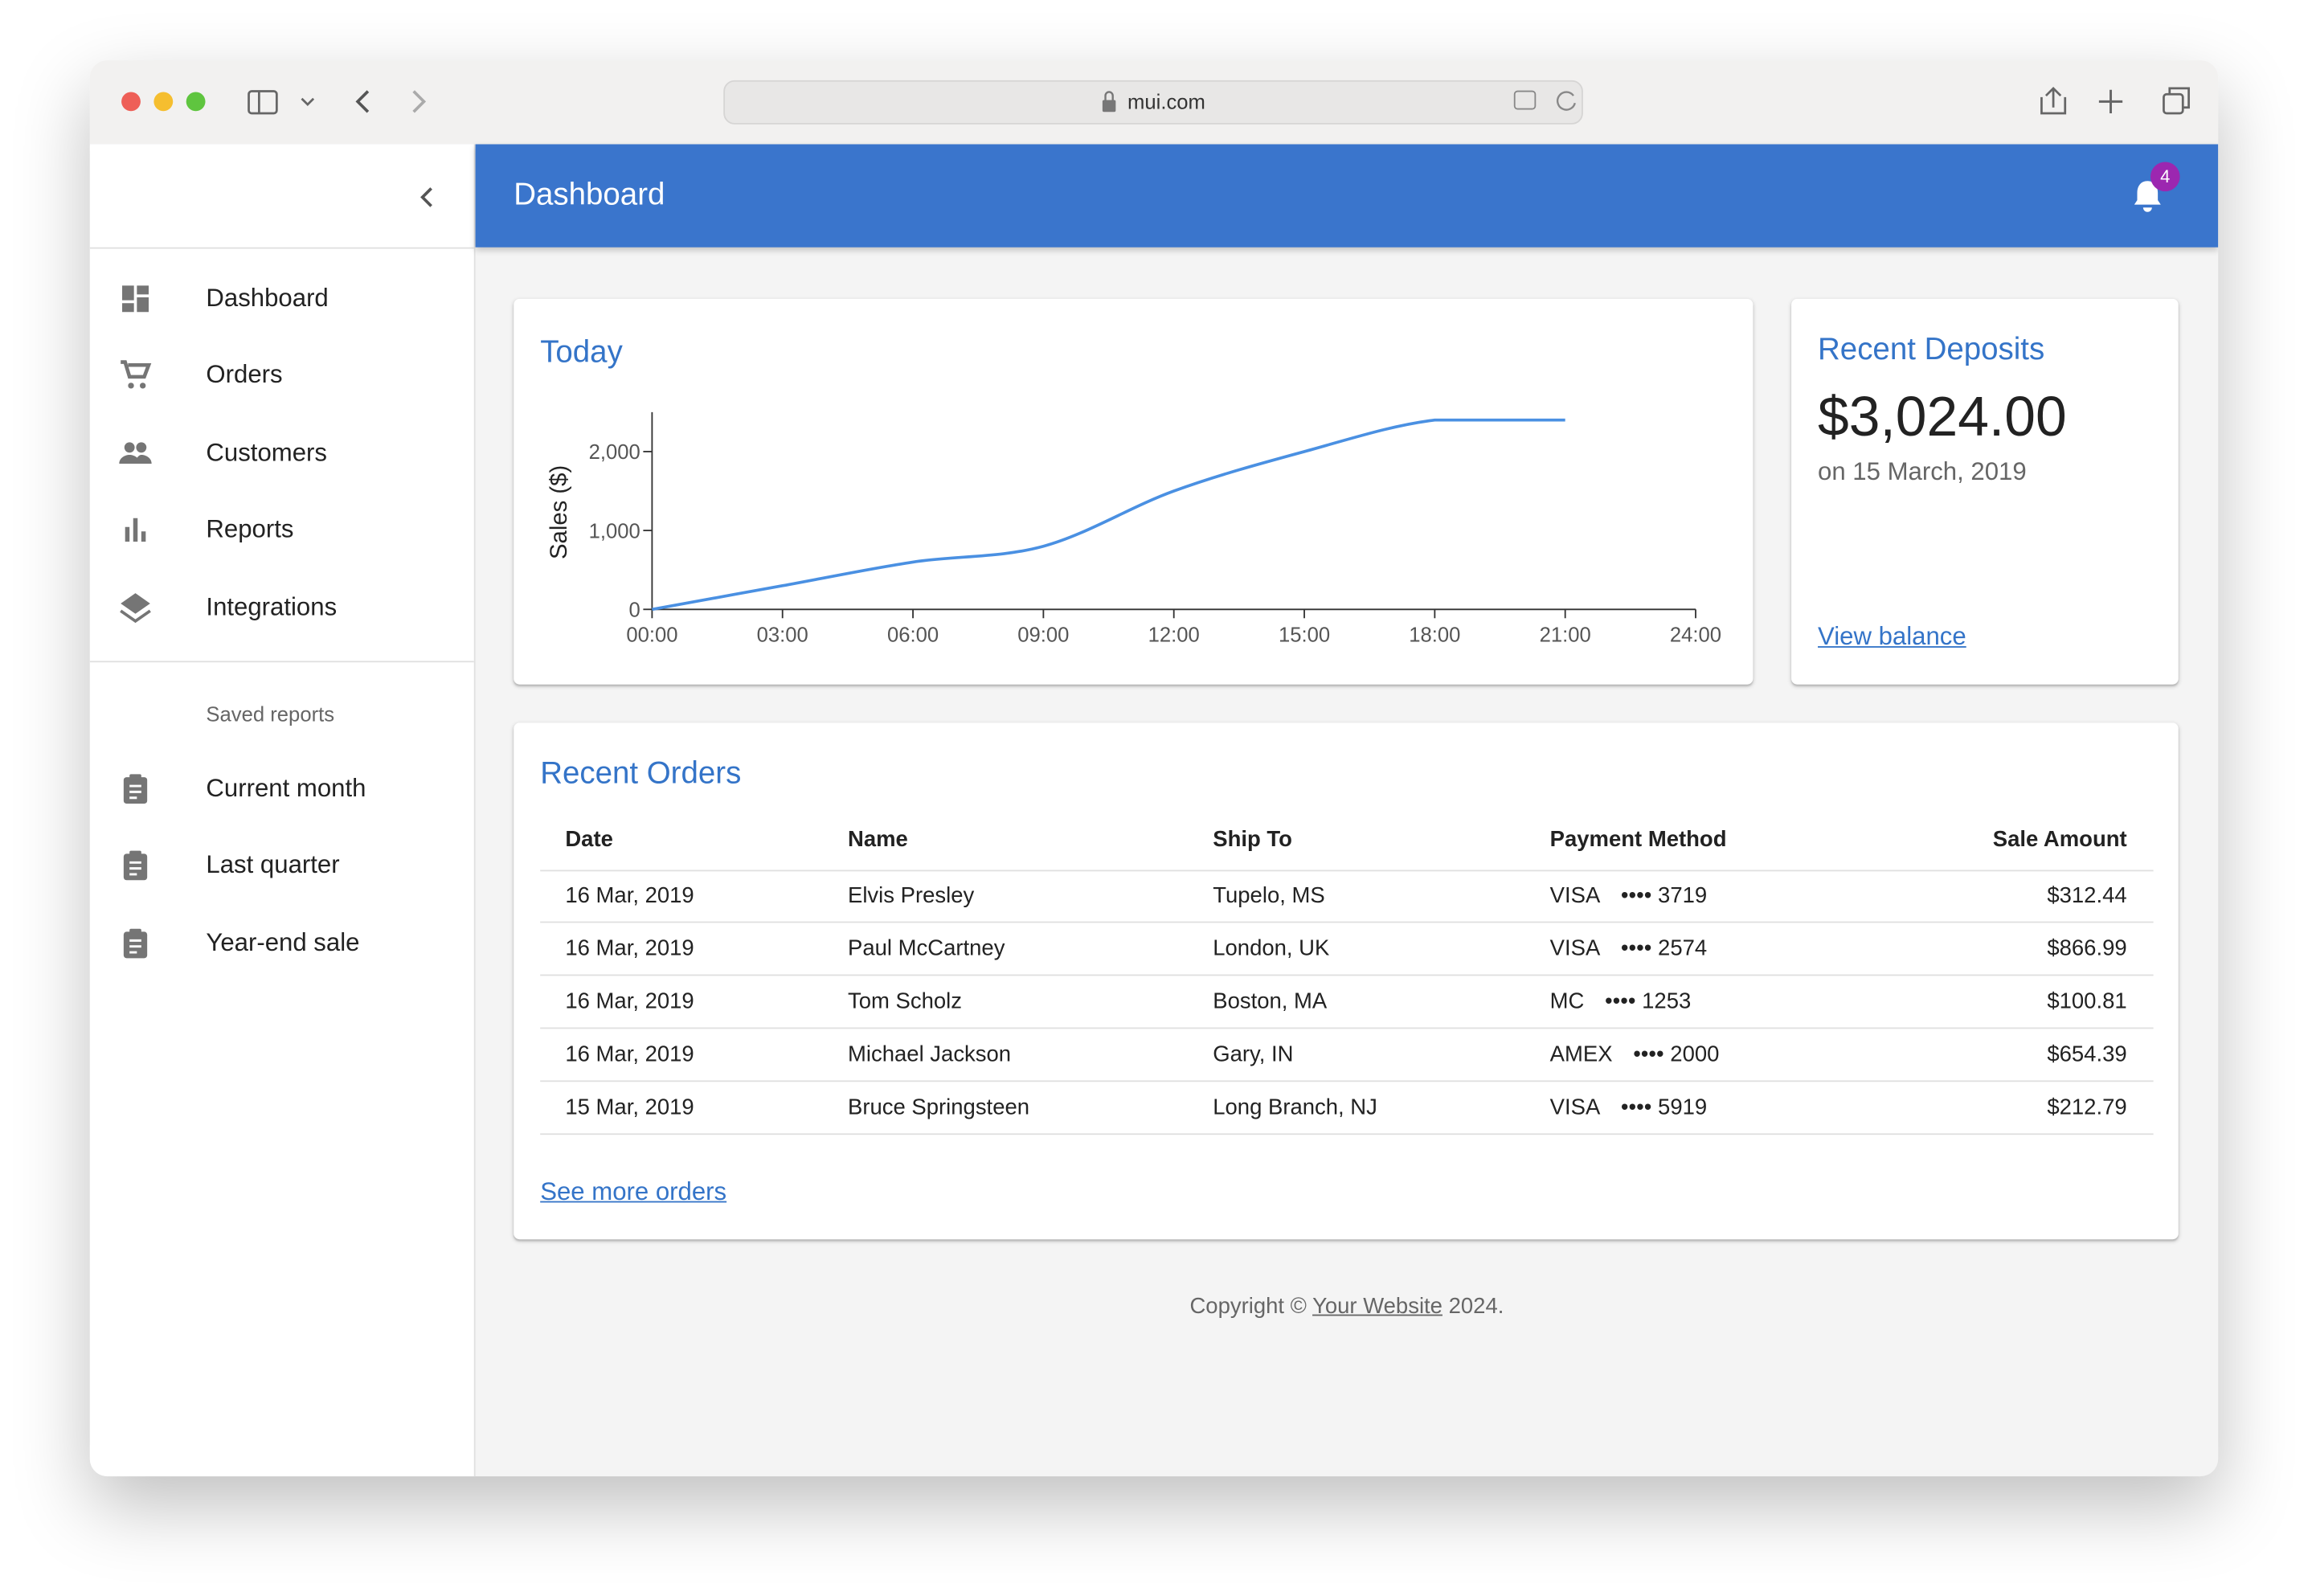 The image size is (2308, 1596). I want to click on payment-part: •••• 3719, so click(1664, 895).